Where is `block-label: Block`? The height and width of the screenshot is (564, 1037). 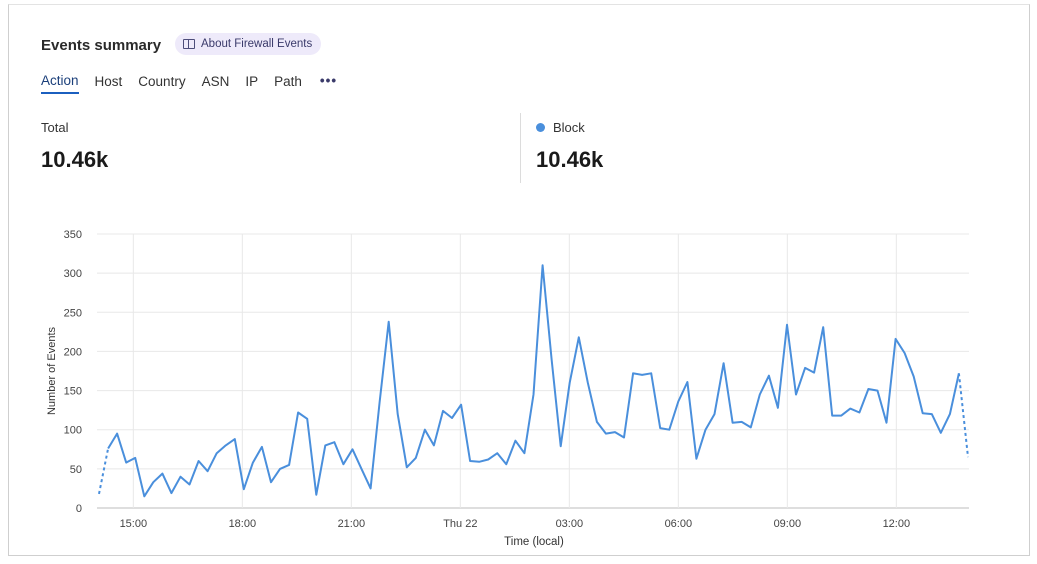
block-label: Block is located at coordinates (569, 127).